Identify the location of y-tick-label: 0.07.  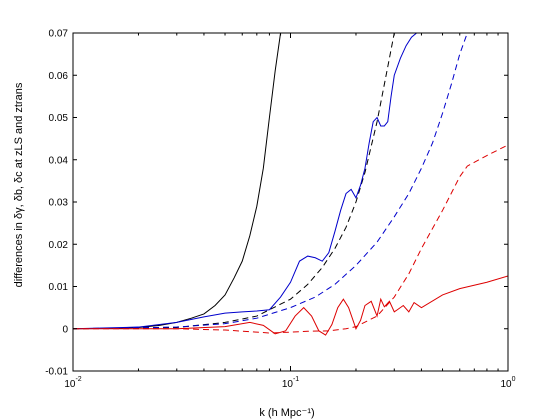
(59, 34).